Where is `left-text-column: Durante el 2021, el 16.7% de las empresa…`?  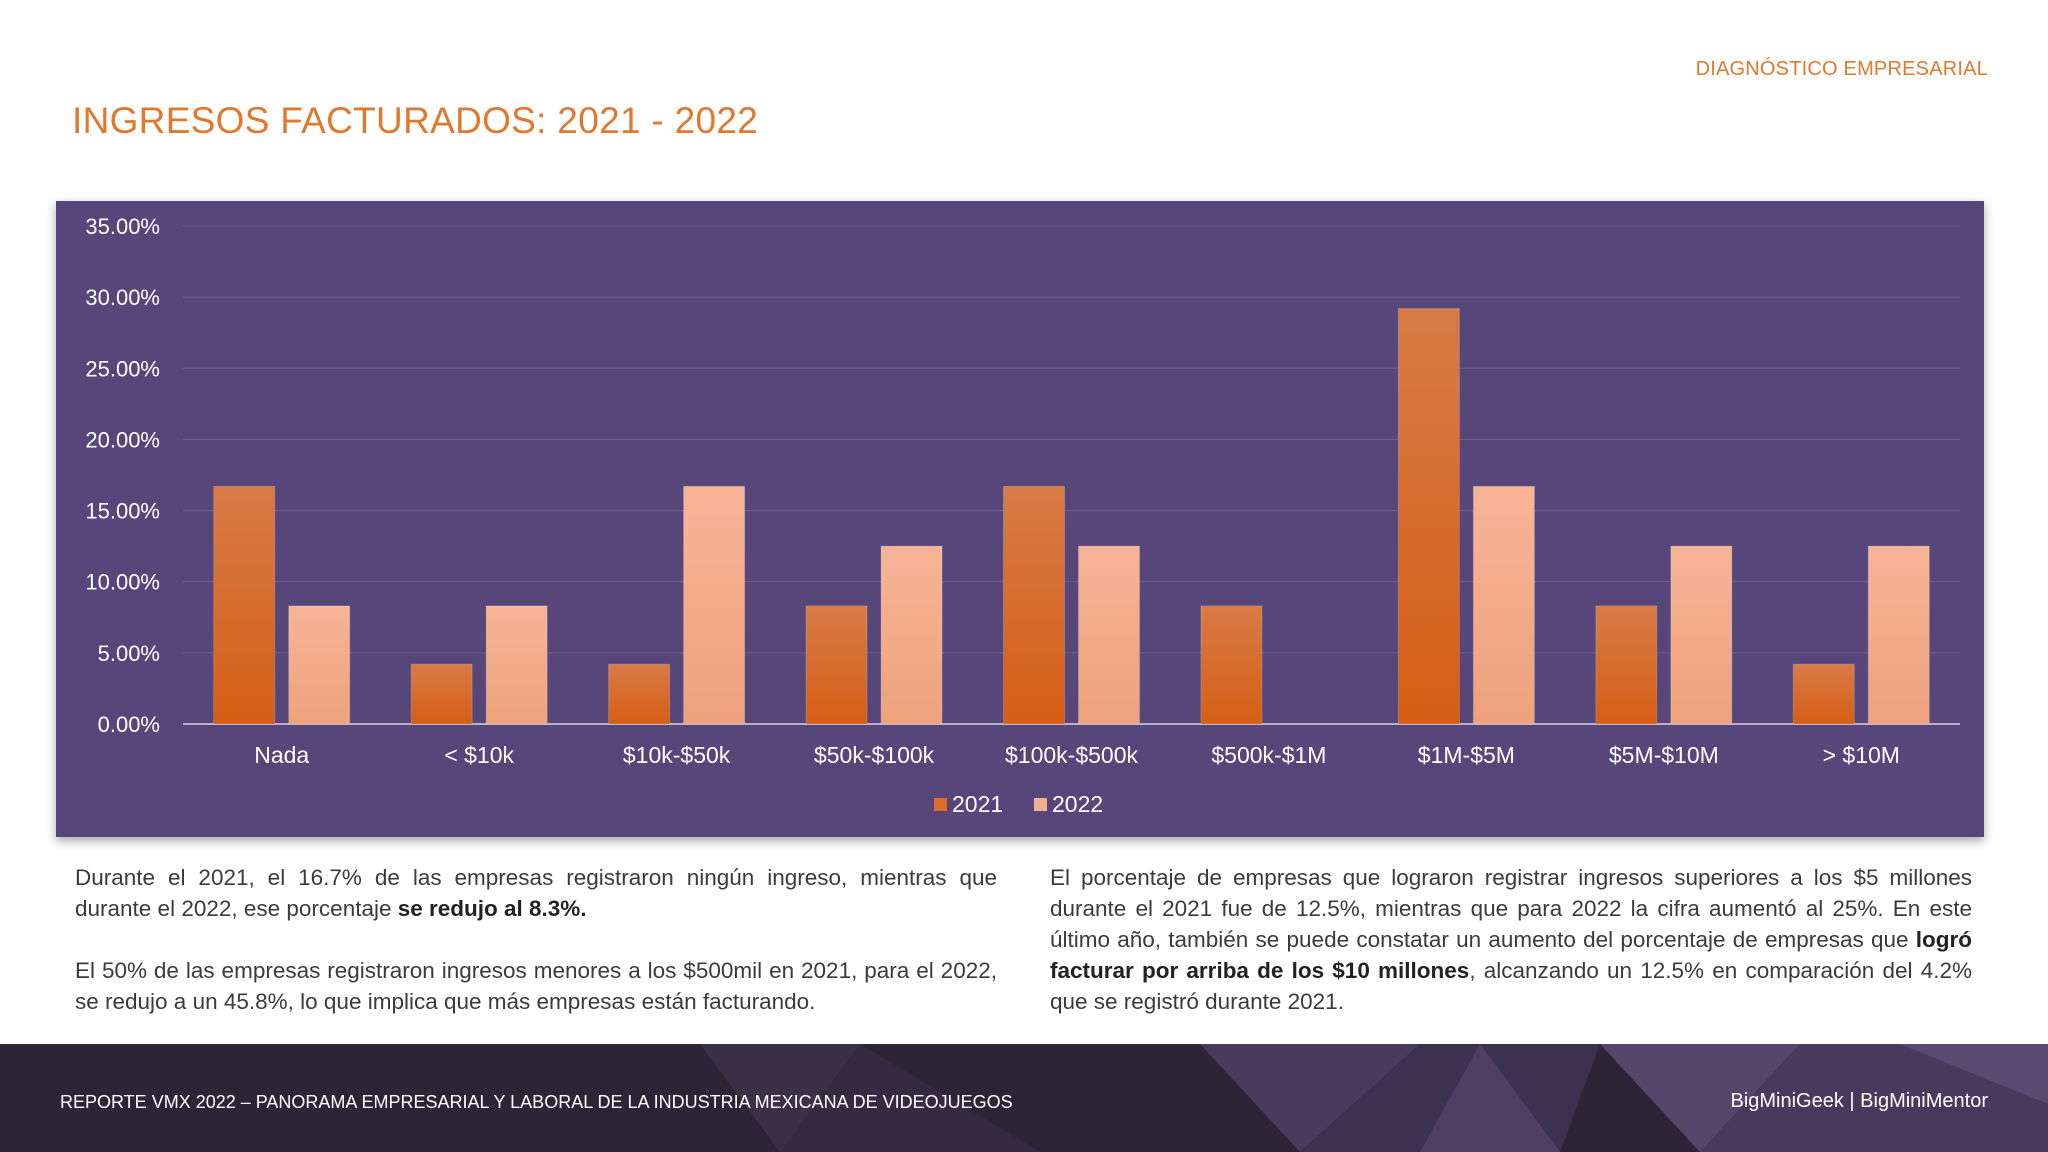 left-text-column: Durante el 2021, el 16.7% de las empresa… is located at coordinates (536, 955).